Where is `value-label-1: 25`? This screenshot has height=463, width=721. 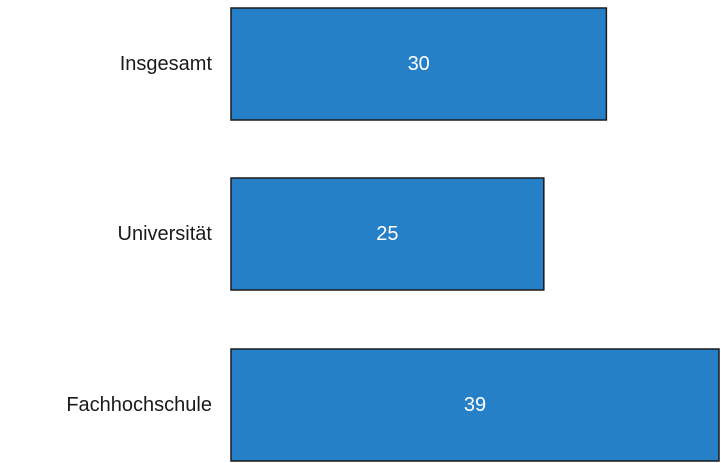
value-label-1: 25 is located at coordinates (387, 234).